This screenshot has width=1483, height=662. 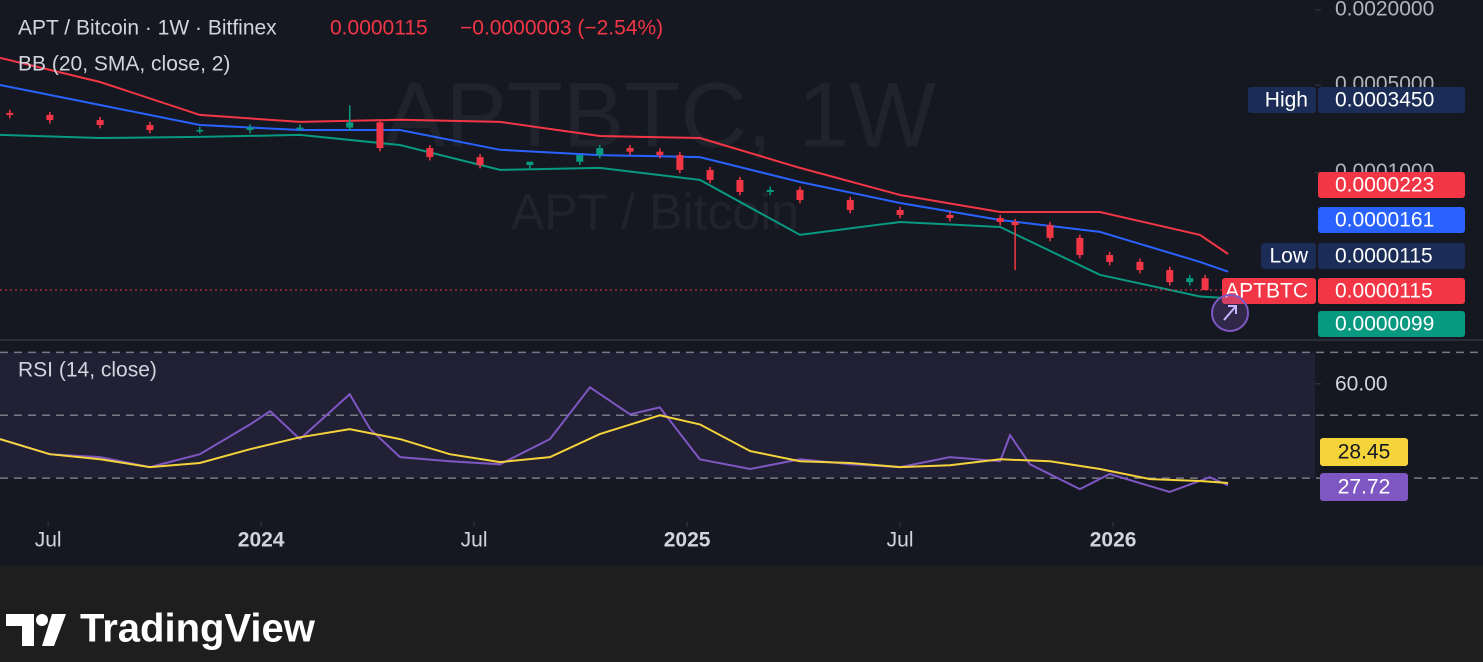 I want to click on price-label-value: 0.0000099, so click(x=1384, y=324).